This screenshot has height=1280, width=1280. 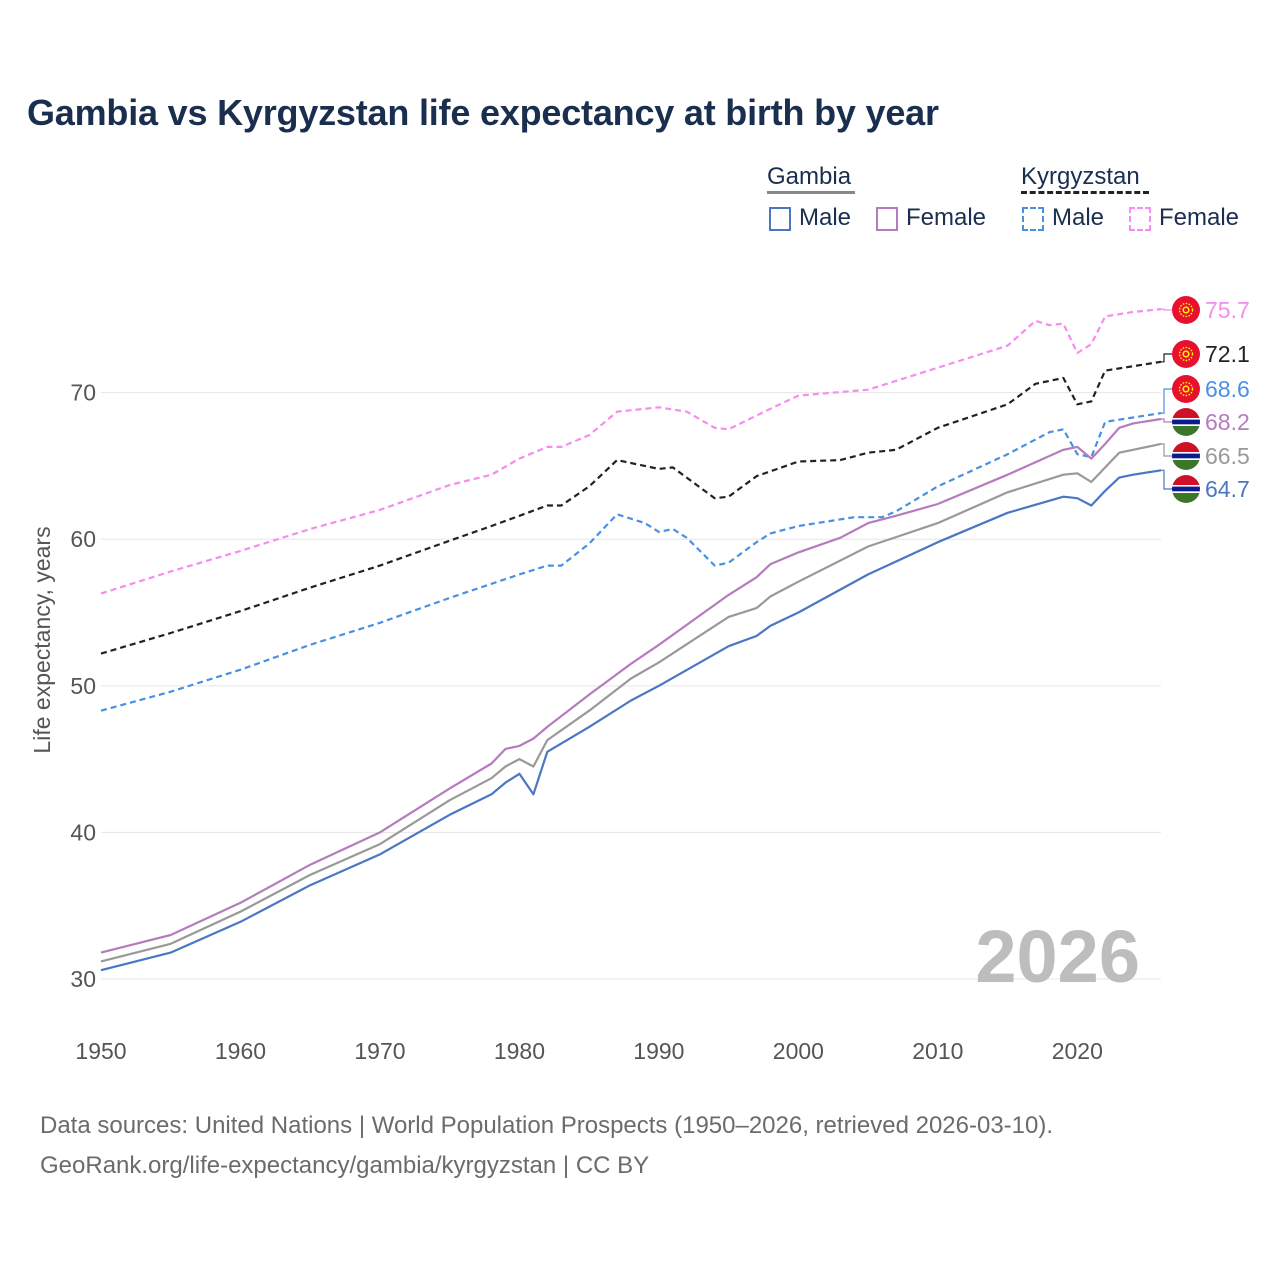 I want to click on end-label-kyrgyzstan-female: 75.7, so click(x=1227, y=310).